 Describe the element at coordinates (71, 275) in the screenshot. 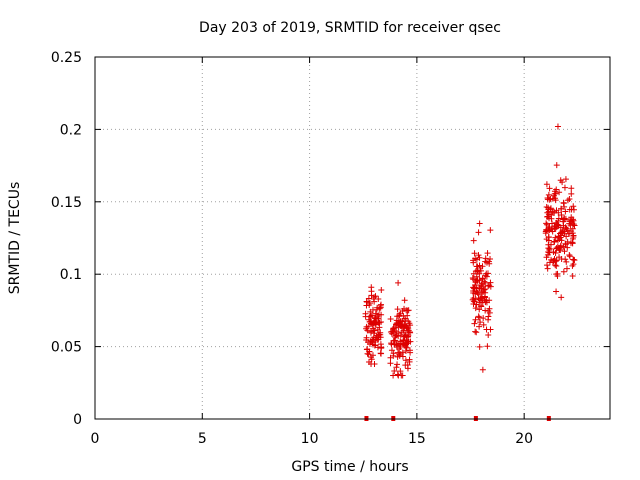

I see `y-tick-label: 0.1` at that location.